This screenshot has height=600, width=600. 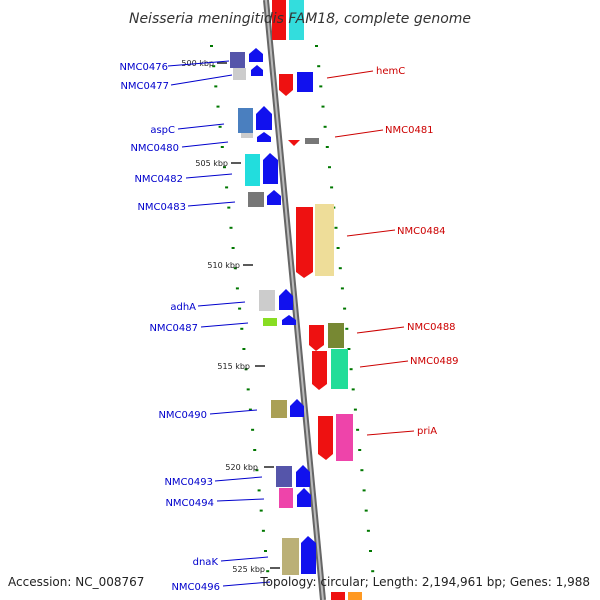 What do you see at coordinates (173, 328) in the screenshot?
I see `gene-label-nmc0487: NMC0487` at bounding box center [173, 328].